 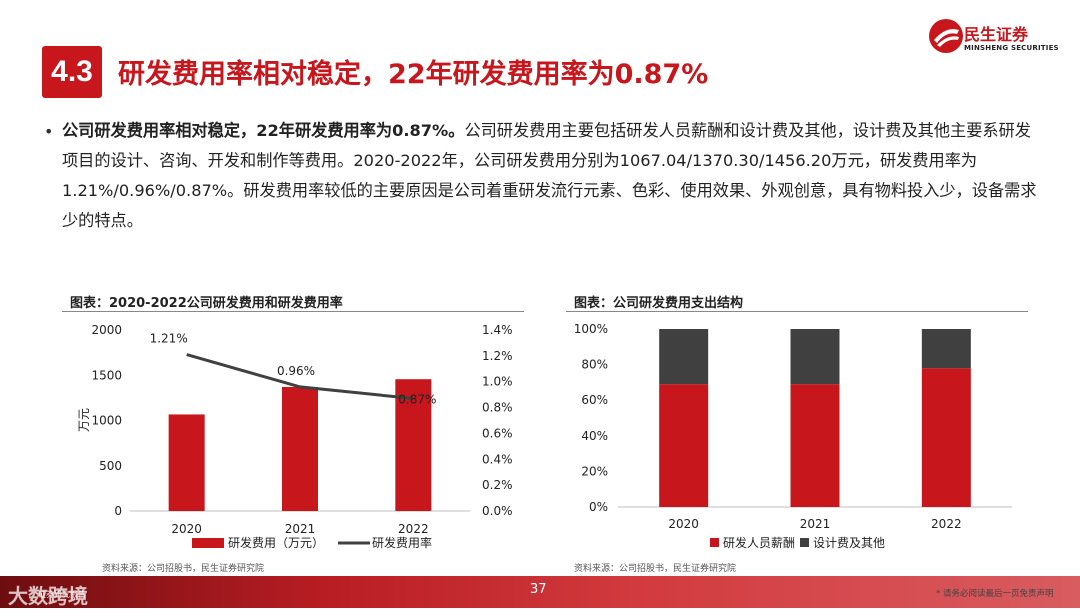 What do you see at coordinates (413, 74) in the screenshot?
I see `page-title: 研发费用率相对稳定，22年研发费用率为0.87%` at bounding box center [413, 74].